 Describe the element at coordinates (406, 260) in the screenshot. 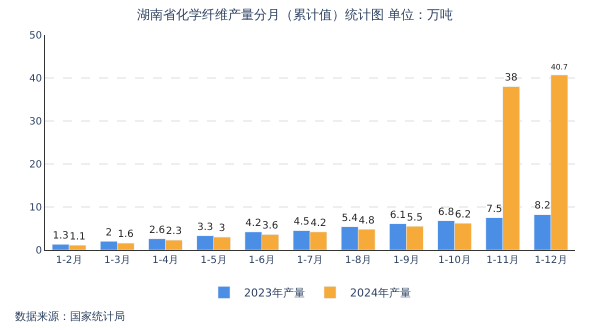

I see `x-tick-label: 1-9月` at that location.